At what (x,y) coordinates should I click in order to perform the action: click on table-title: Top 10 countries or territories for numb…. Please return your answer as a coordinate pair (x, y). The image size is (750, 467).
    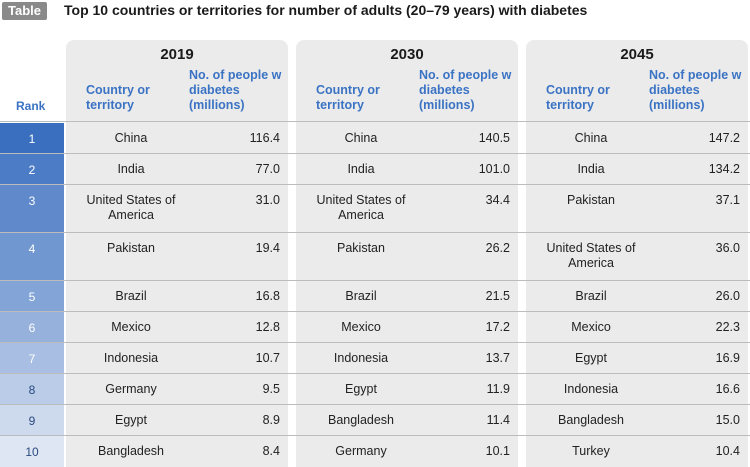
    Looking at the image, I should click on (326, 10).